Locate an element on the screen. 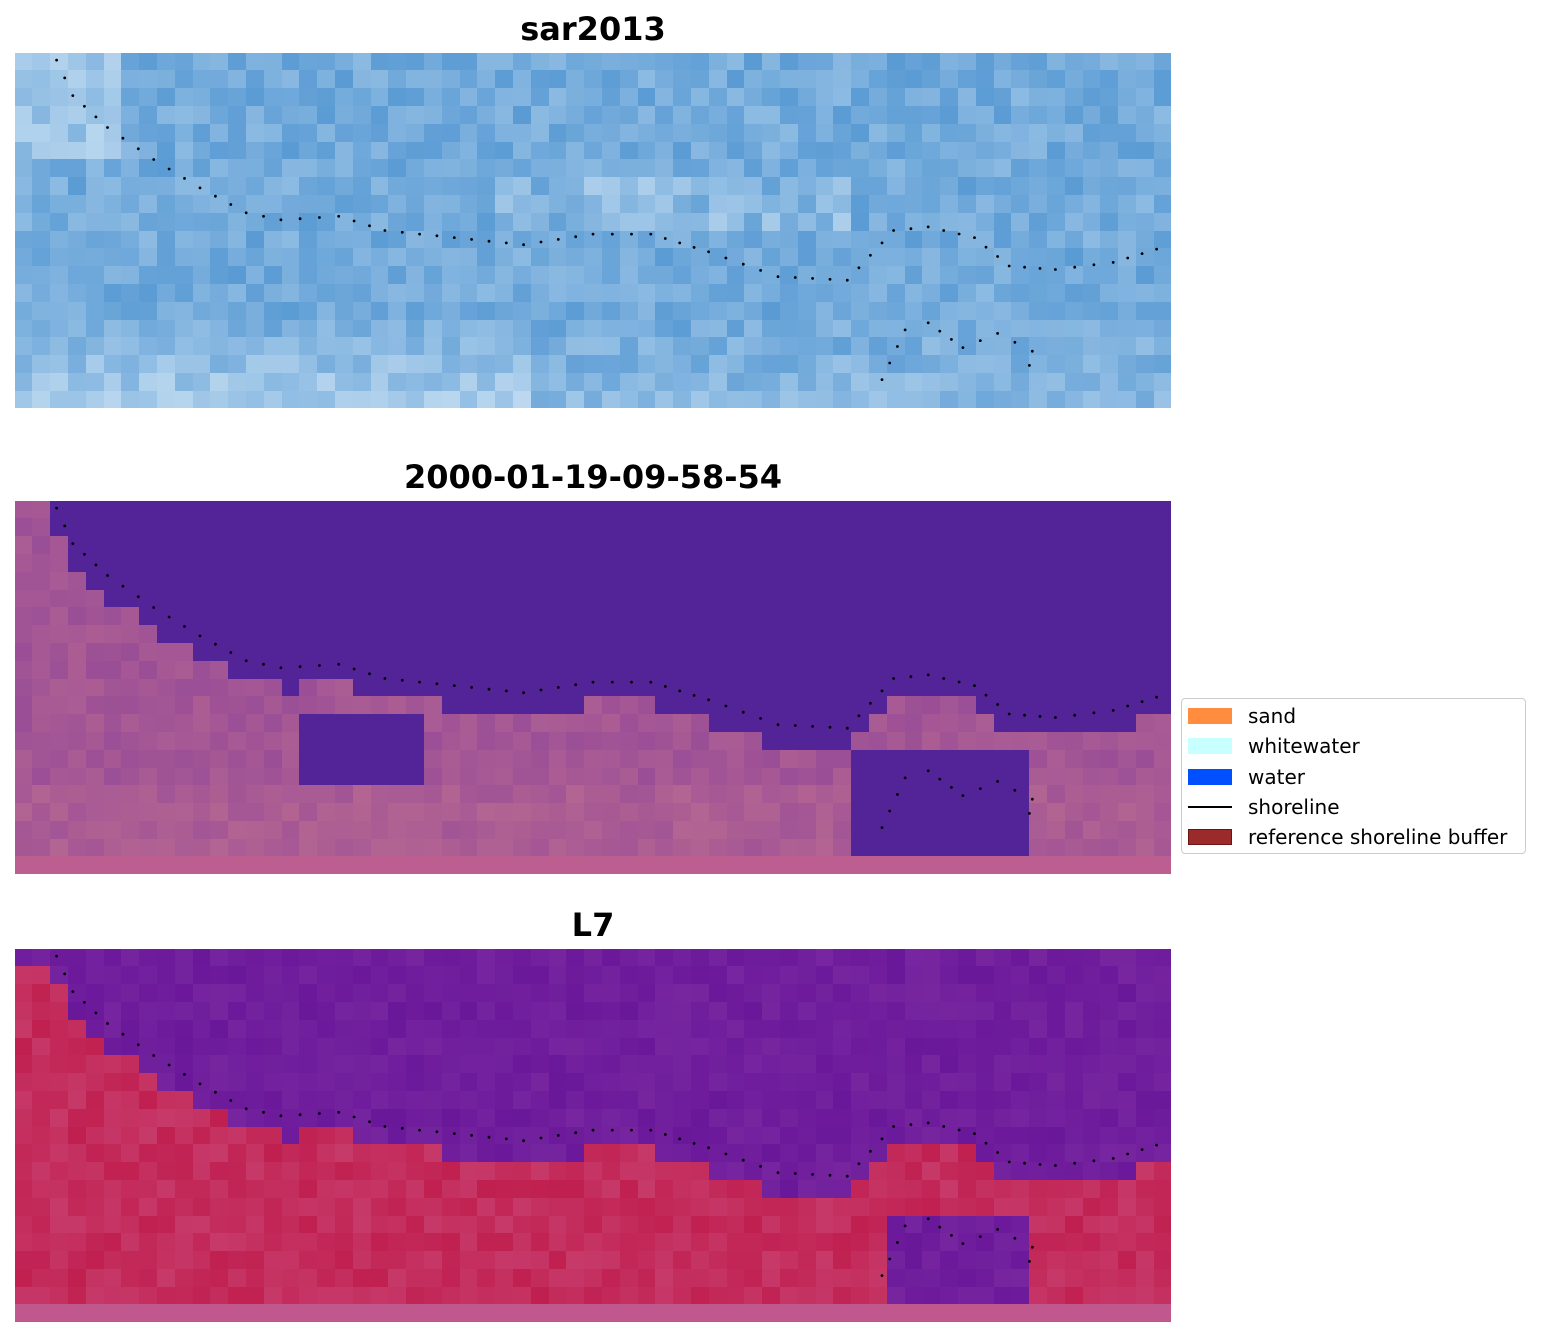 This screenshot has width=1541, height=1337. legend-label: water is located at coordinates (1276, 777).